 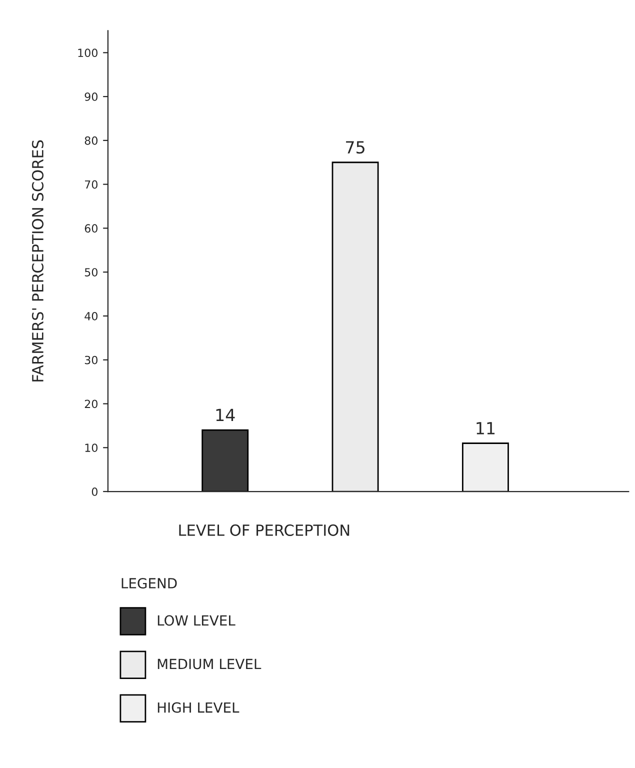 I want to click on data-label: 11, so click(x=485, y=428).